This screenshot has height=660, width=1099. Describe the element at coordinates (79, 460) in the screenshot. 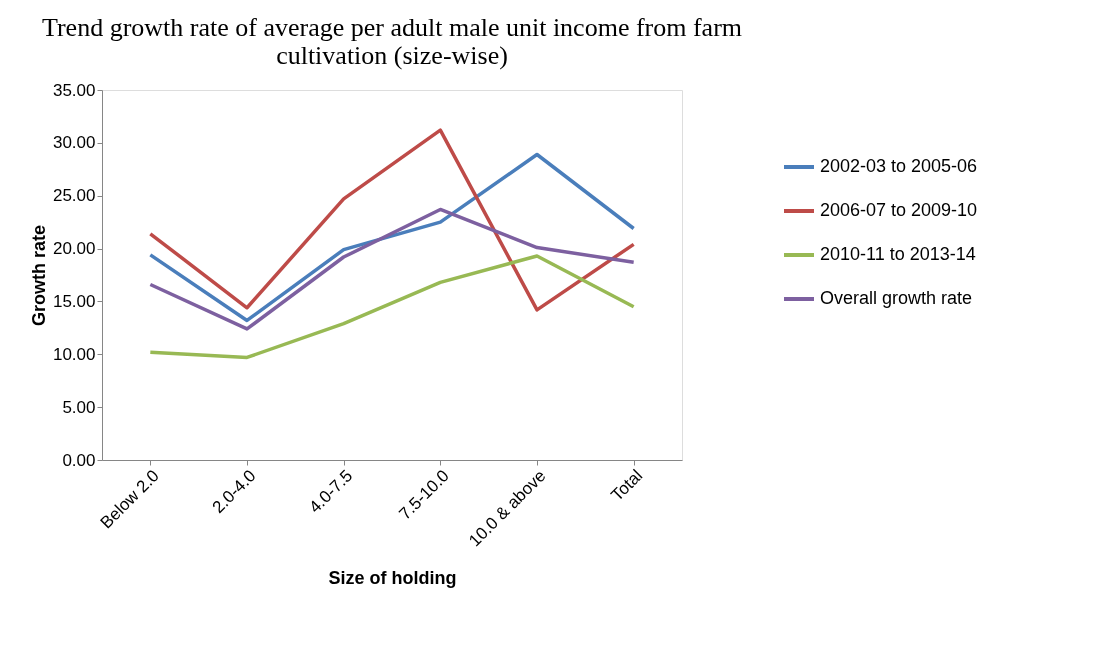

I see `y-tick-label: 0.00` at that location.